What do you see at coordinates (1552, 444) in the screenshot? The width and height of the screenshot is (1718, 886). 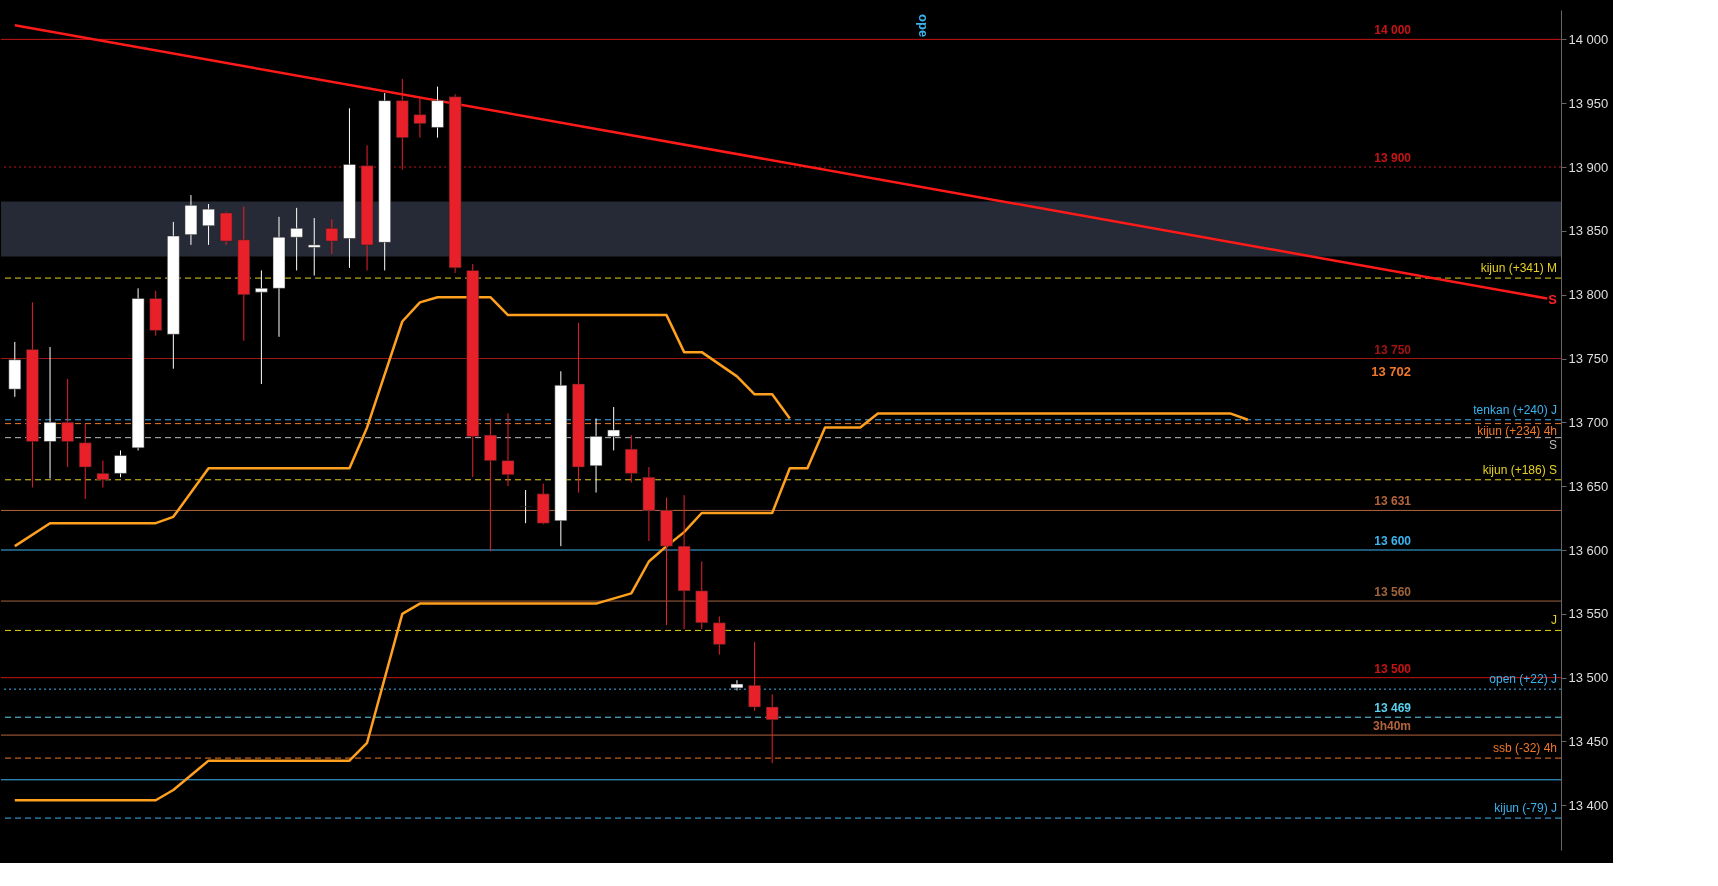 I see `ref-line-label: S` at bounding box center [1552, 444].